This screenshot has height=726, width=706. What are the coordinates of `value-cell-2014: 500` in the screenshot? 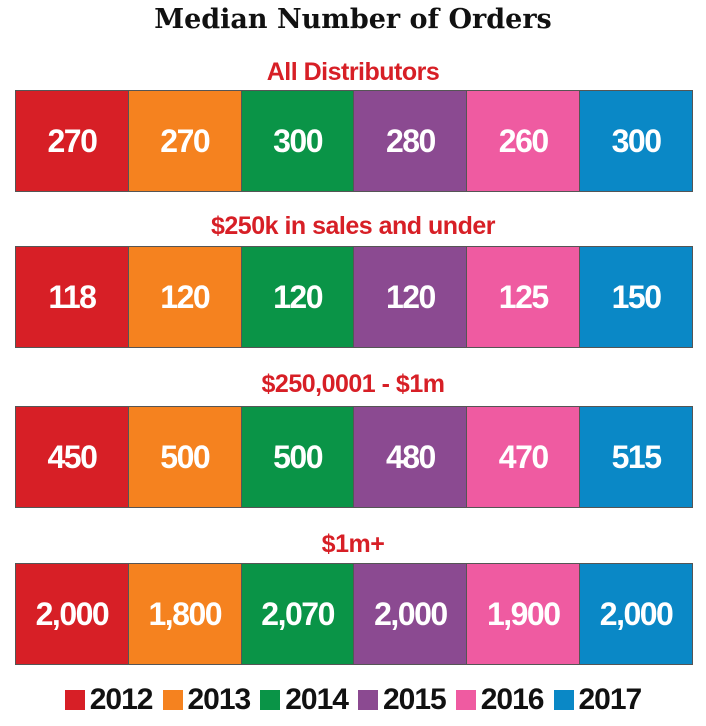 It's located at (298, 457).